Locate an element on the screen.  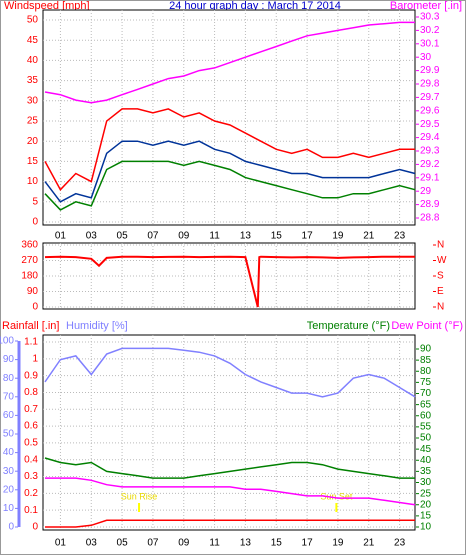
y2-tick-label: S is located at coordinates (440, 276).